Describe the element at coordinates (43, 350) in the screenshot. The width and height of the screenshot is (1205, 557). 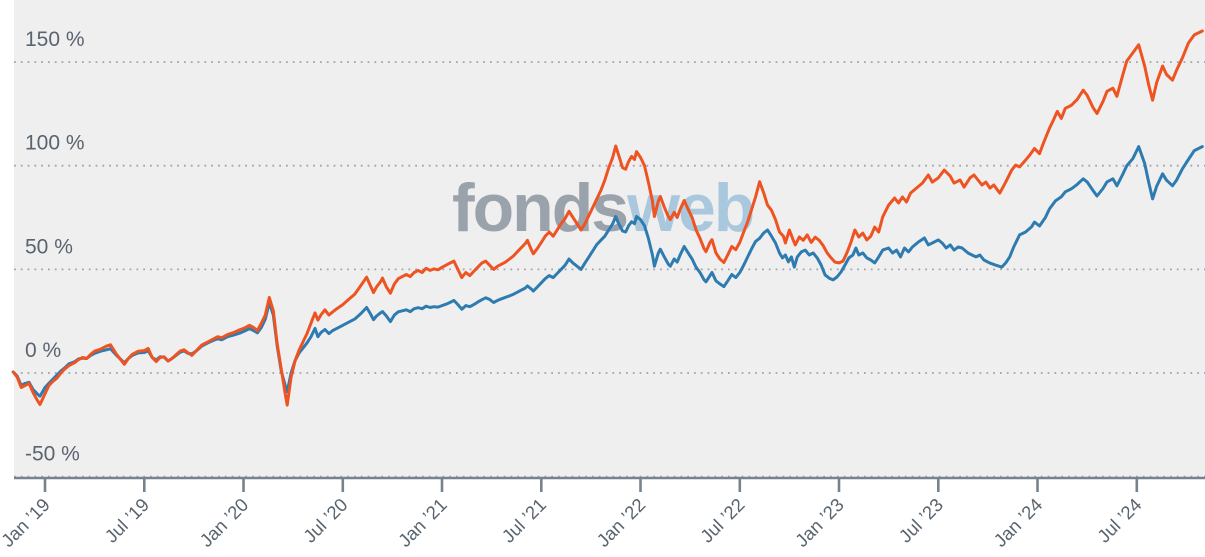
I see `y-axis-label: 0 %` at that location.